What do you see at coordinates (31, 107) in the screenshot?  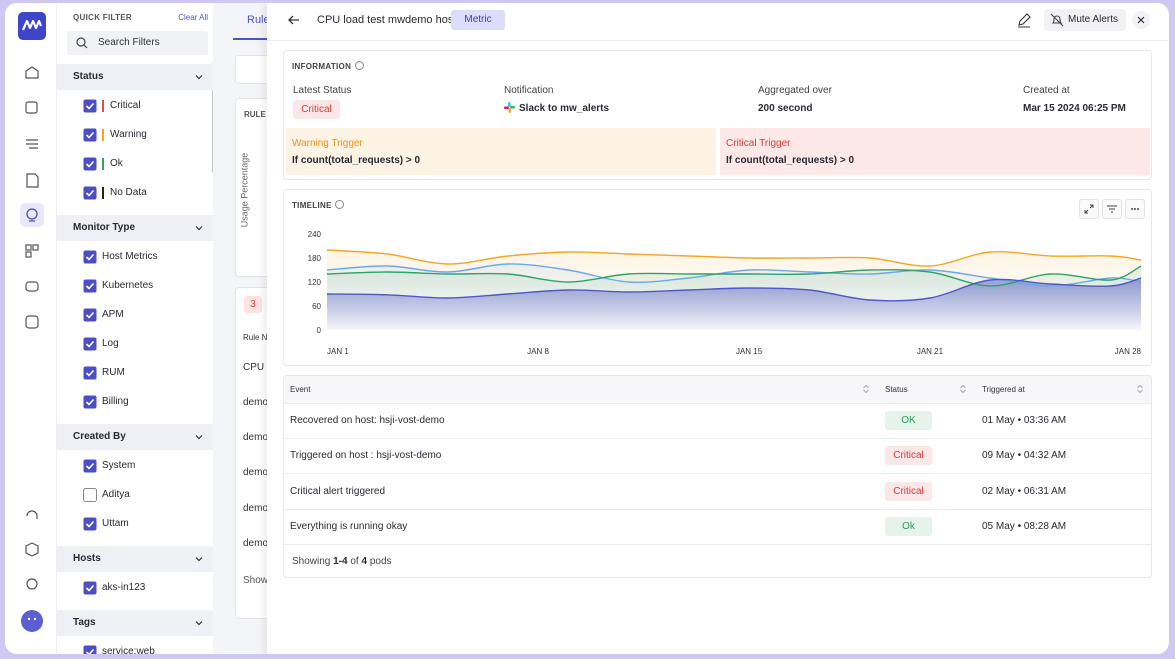 I see `infra-icon` at bounding box center [31, 107].